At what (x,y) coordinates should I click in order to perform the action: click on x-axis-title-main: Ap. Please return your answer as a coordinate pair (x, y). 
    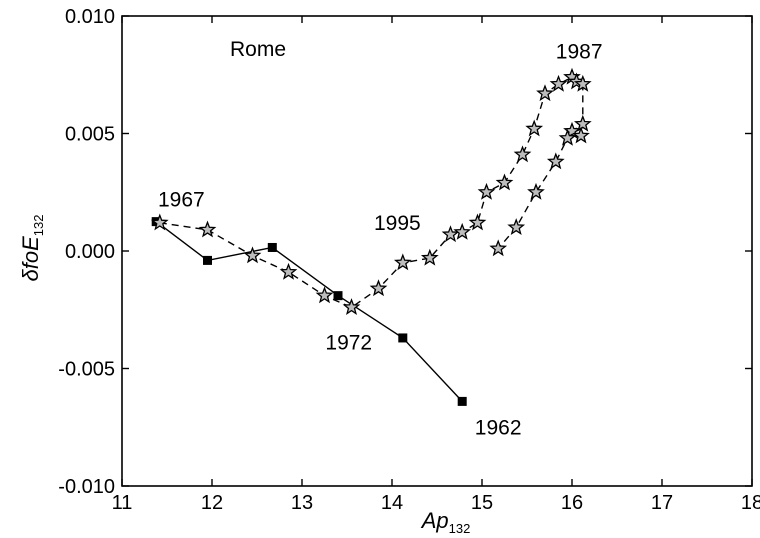
    Looking at the image, I should click on (434, 520).